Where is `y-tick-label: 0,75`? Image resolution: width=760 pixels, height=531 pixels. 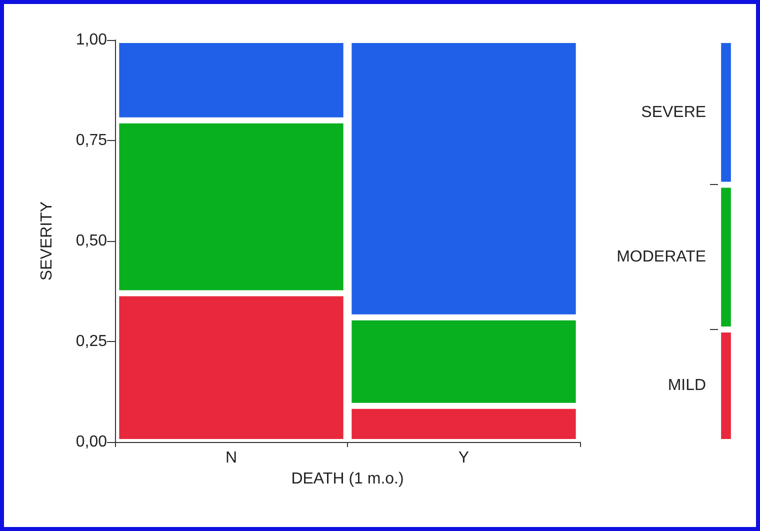 y-tick-label: 0,75 is located at coordinates (92, 140).